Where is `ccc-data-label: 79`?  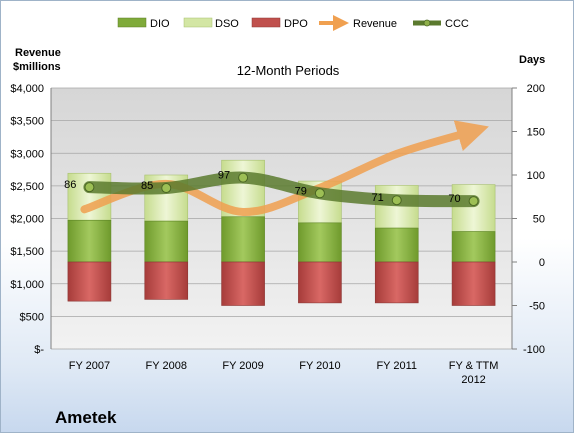 ccc-data-label: 79 is located at coordinates (301, 191).